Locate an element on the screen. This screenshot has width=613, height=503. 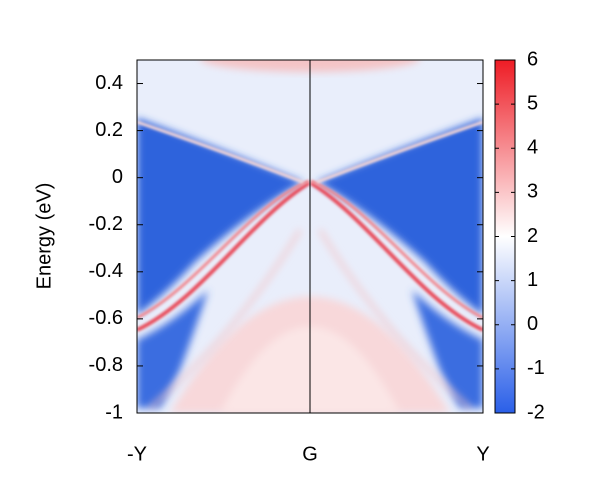
y-tick-label: 0.2 is located at coordinates (109, 130).